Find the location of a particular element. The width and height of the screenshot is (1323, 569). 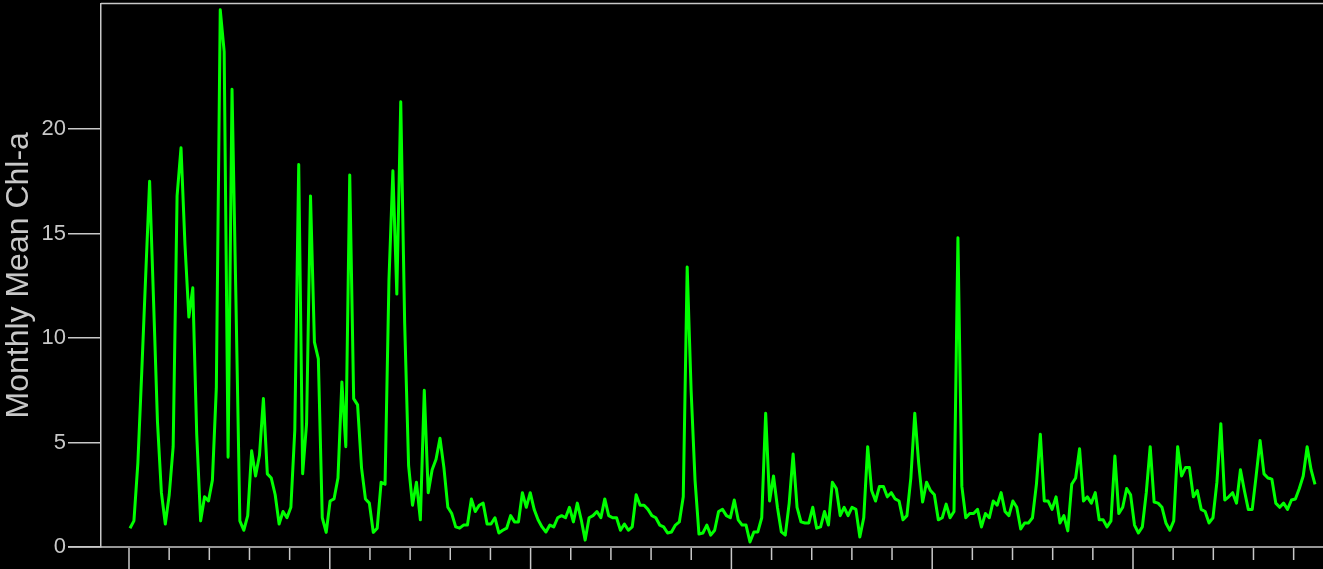

y-tick-label: 0 is located at coordinates (59, 546).